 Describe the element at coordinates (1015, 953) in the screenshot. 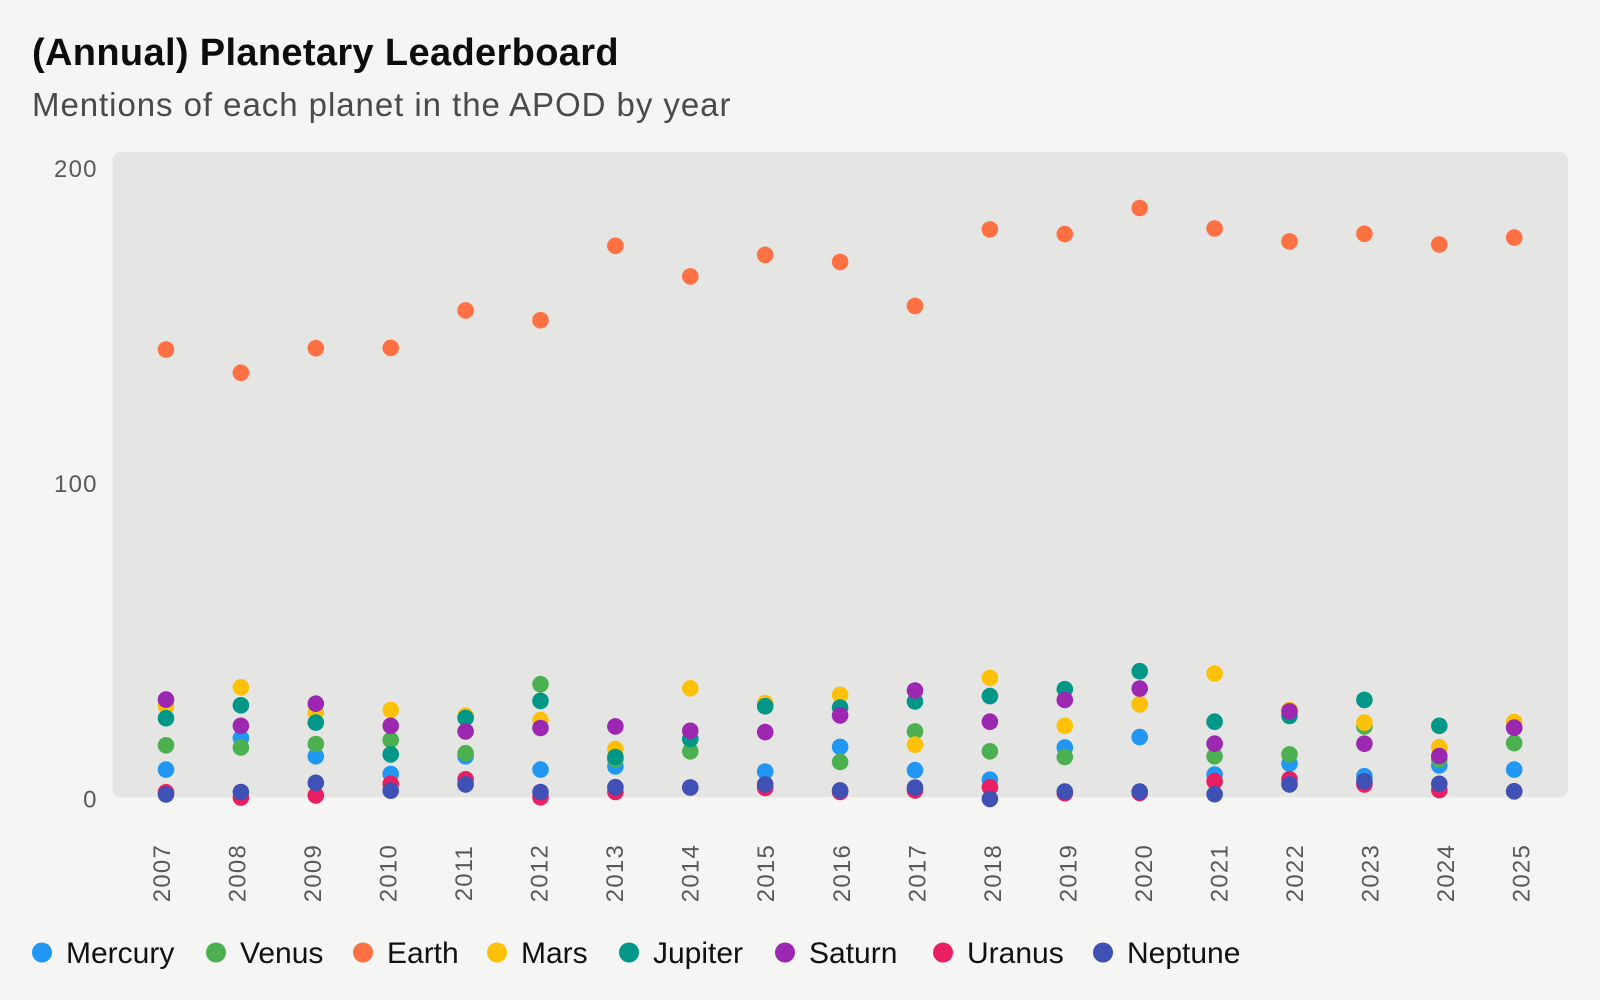

I see `svg-text: Uranus` at that location.